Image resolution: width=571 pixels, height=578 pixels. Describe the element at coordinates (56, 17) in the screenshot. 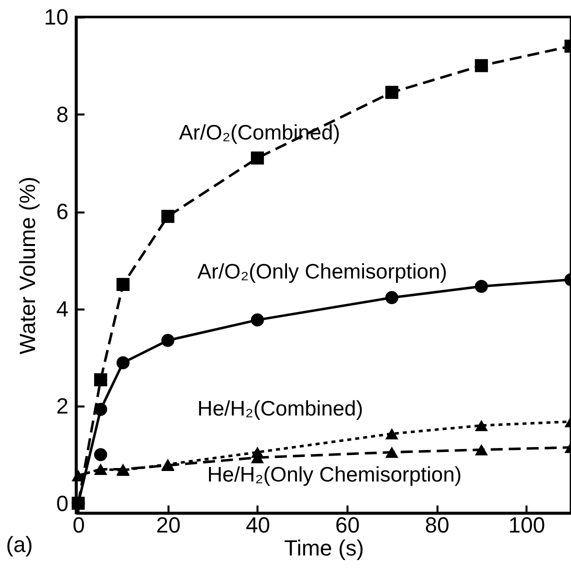

I see `y-tick-label: 10` at that location.